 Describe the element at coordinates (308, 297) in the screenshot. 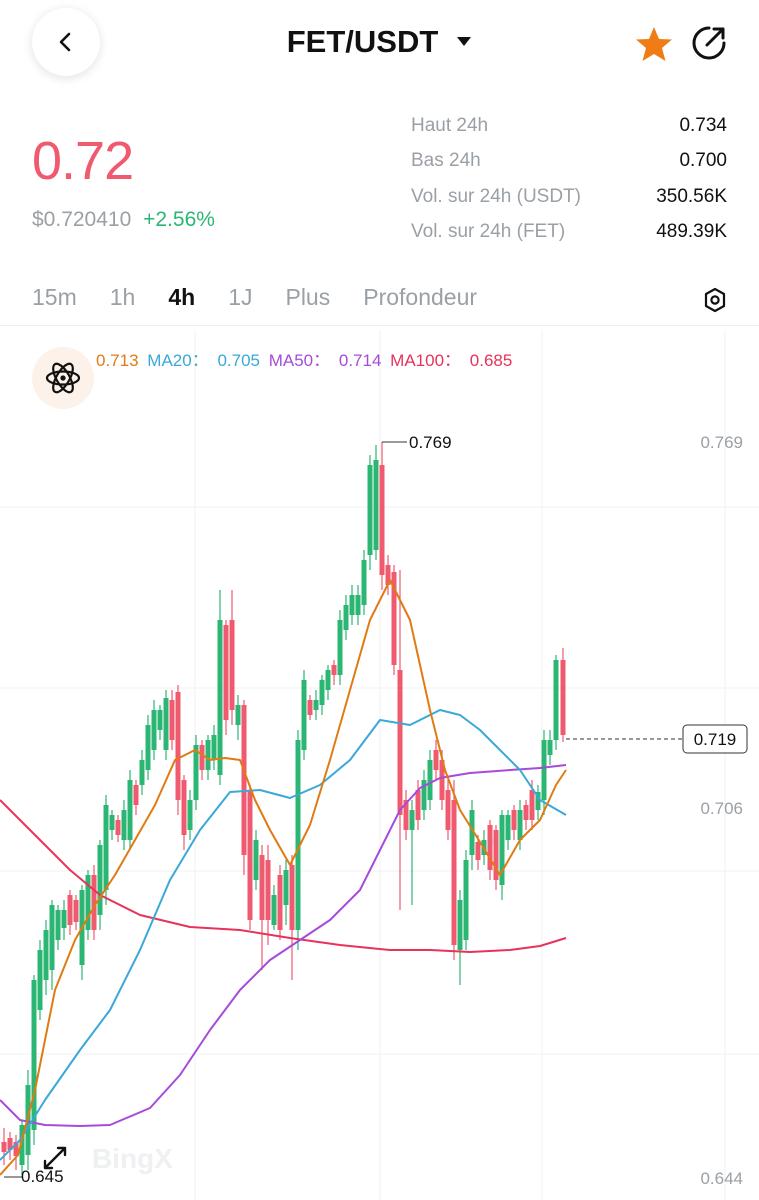

I see `tab-plus: Plus` at that location.